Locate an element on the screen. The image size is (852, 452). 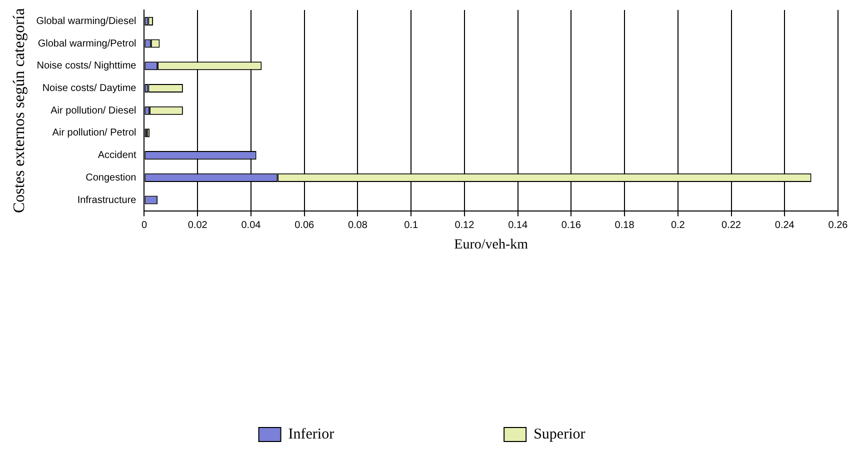
x-tick-label: 0.24 is located at coordinates (784, 225).